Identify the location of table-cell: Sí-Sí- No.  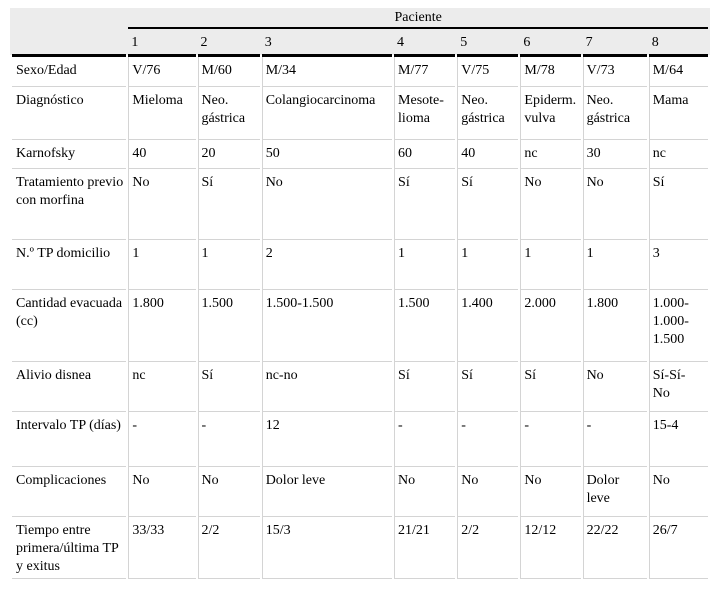
(678, 386).